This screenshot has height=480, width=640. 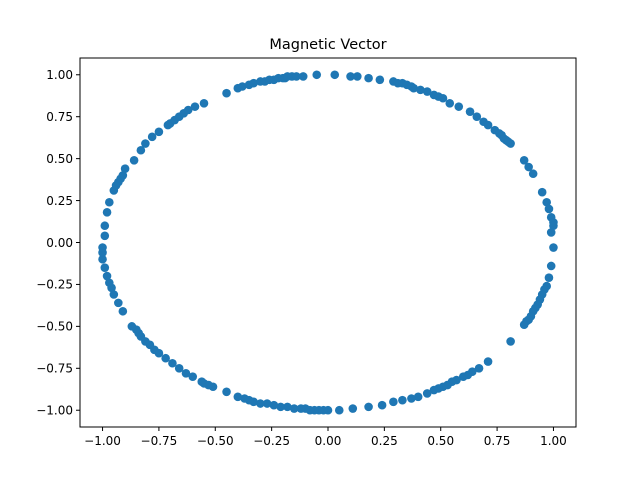 What do you see at coordinates (54, 285) in the screenshot?
I see `y-tick-label: −0.25` at bounding box center [54, 285].